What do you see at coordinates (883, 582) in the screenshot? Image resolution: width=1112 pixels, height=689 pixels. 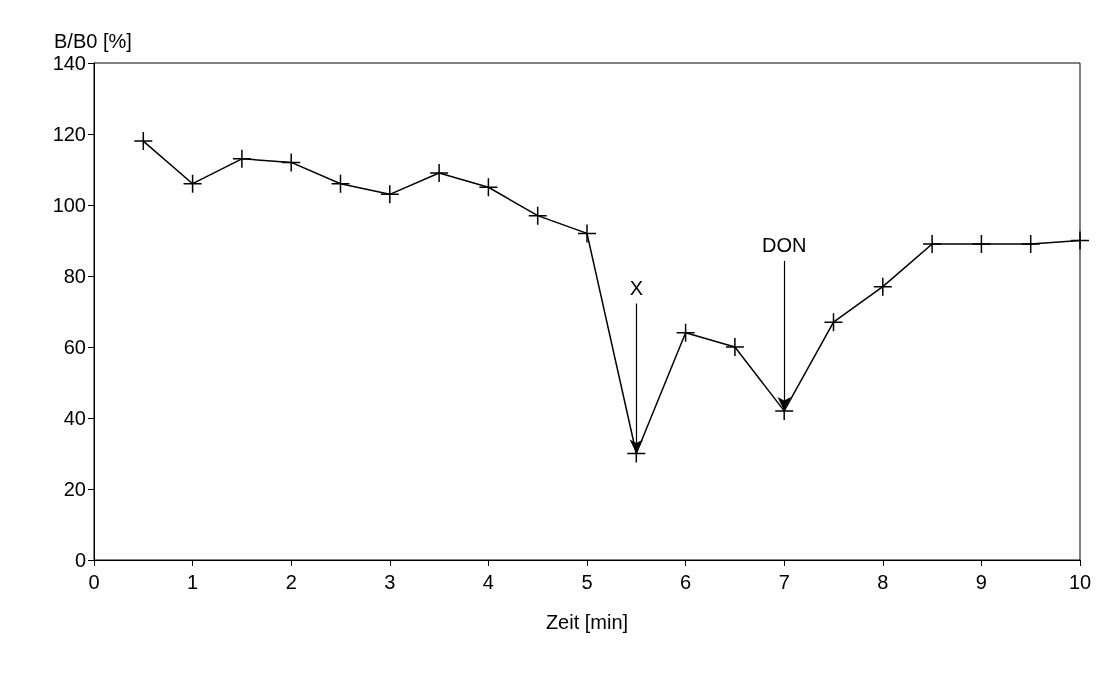 I see `x-tick-label: 8` at bounding box center [883, 582].